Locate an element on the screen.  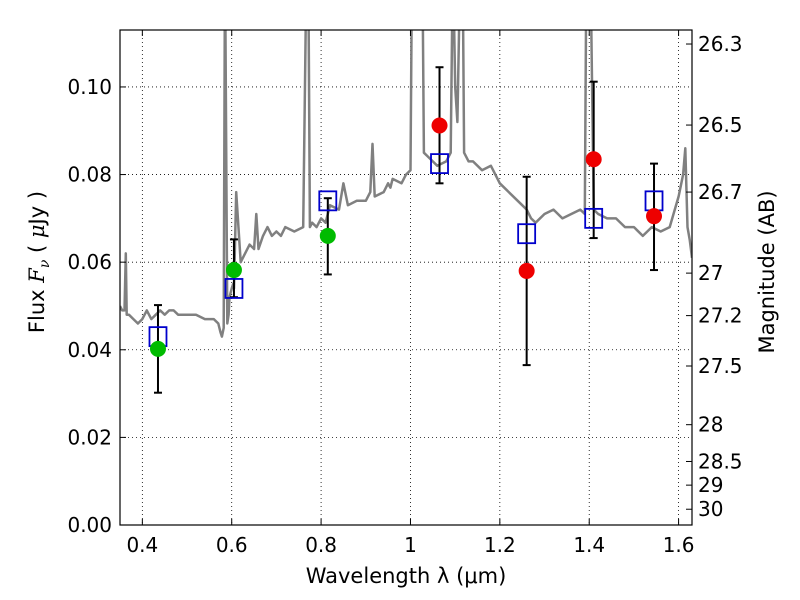
magnitude-tick-label: 29 is located at coordinates (710, 485).